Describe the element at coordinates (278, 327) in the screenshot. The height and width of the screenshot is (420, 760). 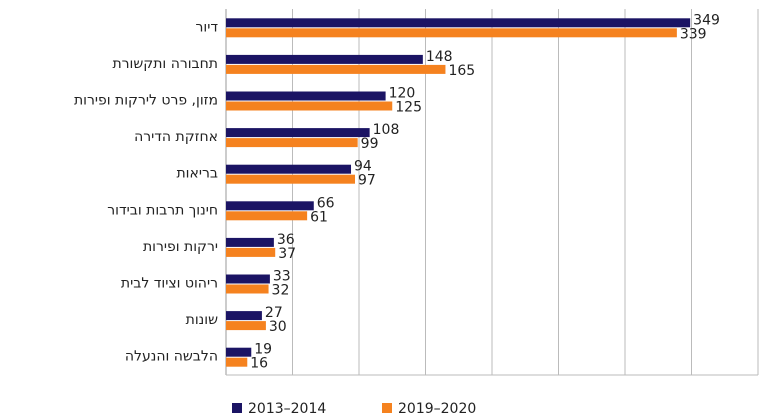
I see `value-label: 30` at that location.